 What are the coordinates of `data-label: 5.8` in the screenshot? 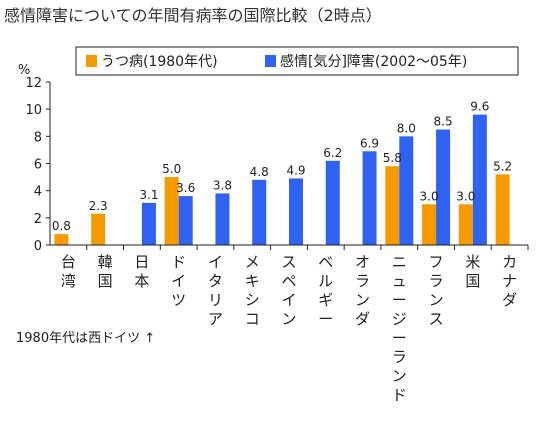 It's located at (392, 158).